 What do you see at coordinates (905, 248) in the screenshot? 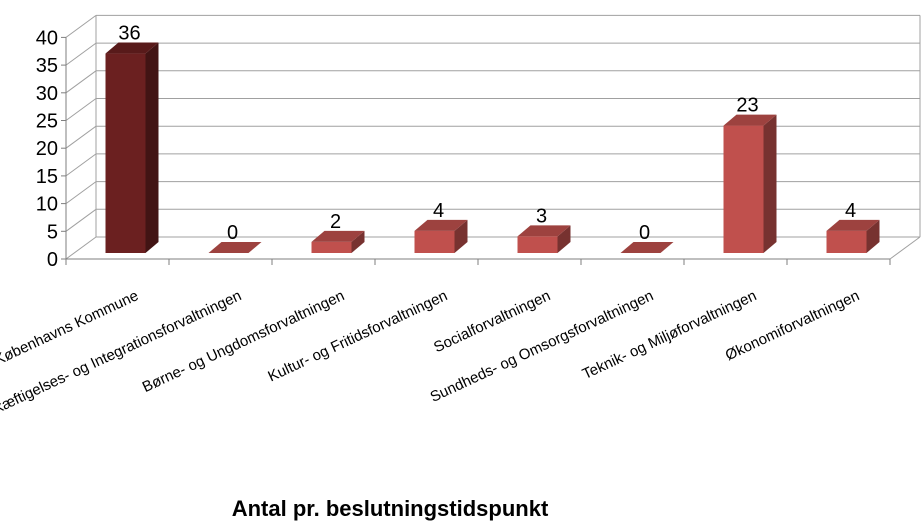
I see `floor-right-edge` at bounding box center [905, 248].